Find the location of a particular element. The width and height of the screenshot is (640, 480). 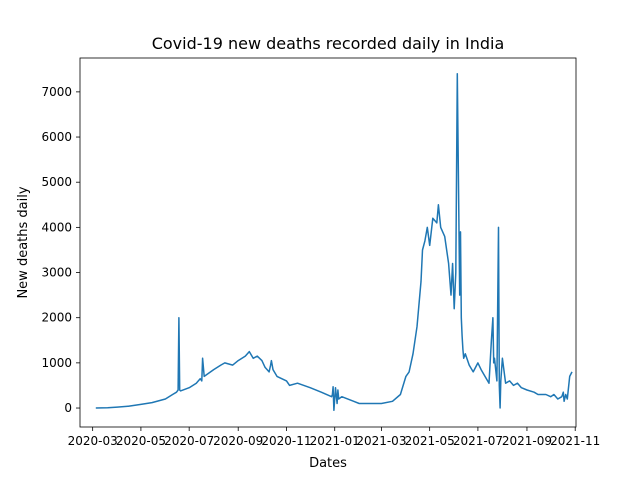

x-tick-label: 2021-11 is located at coordinates (575, 441).